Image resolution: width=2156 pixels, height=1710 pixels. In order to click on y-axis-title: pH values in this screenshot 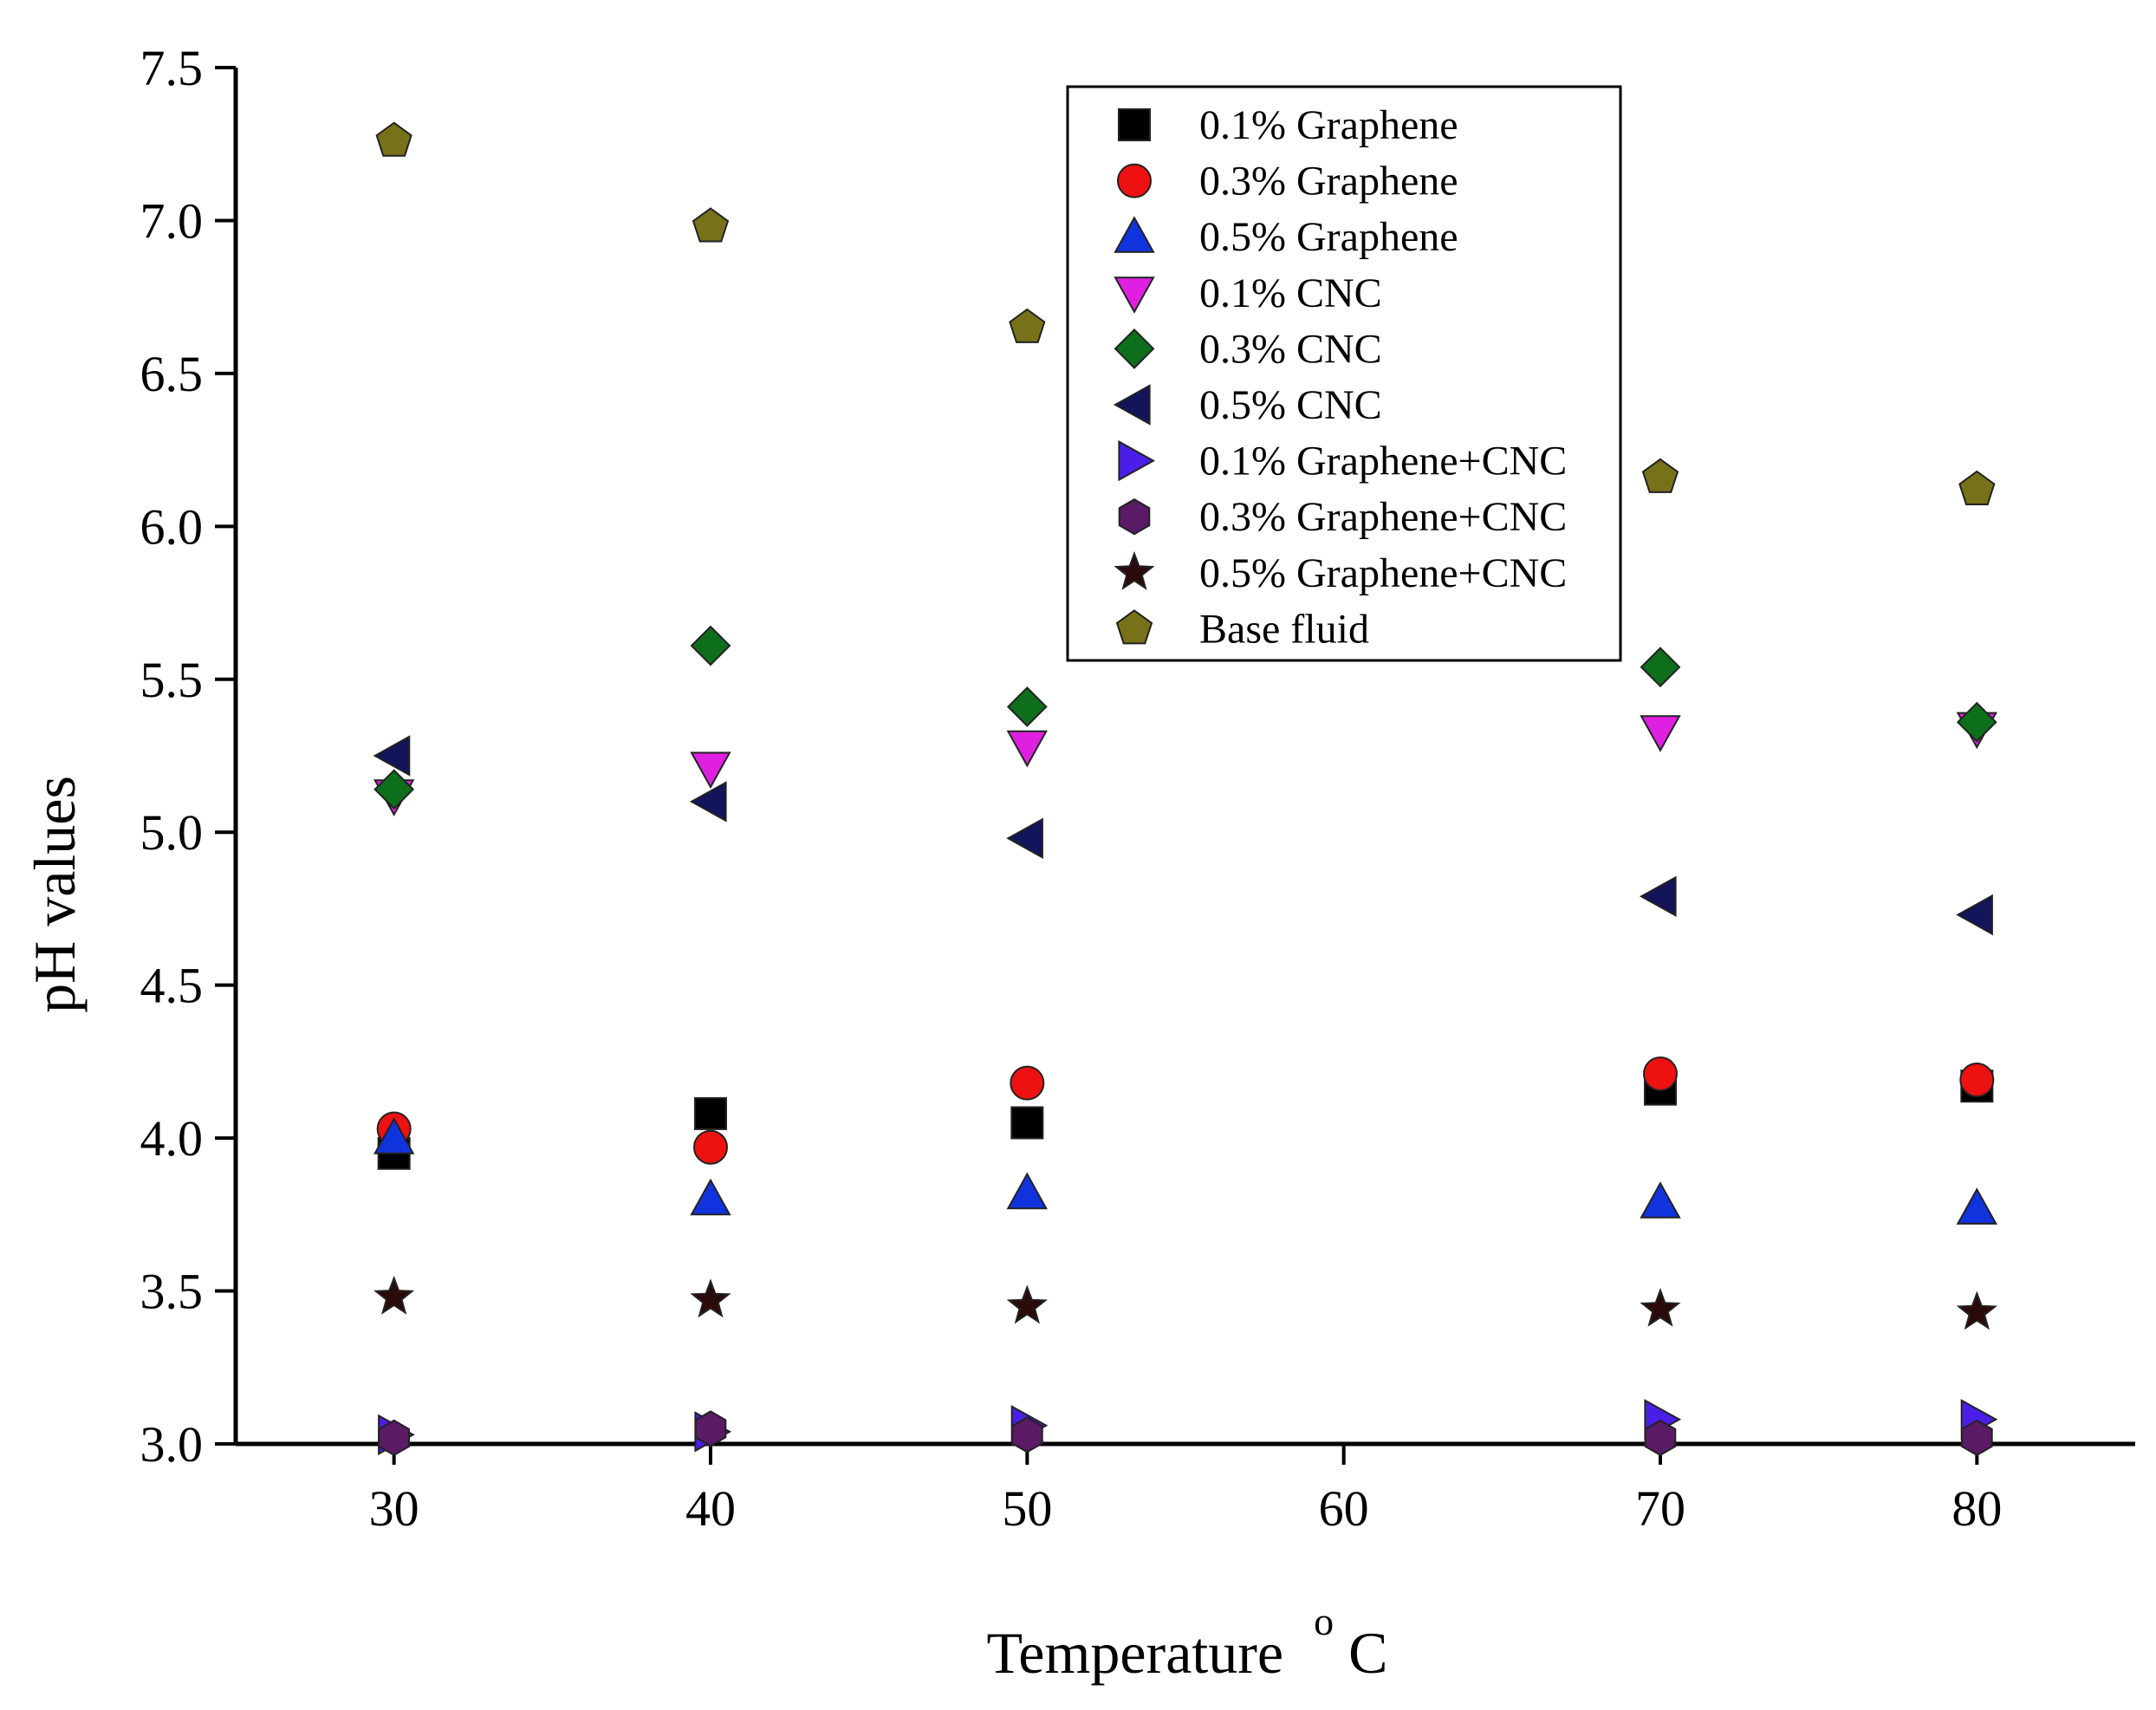, I will do `click(55, 895)`.